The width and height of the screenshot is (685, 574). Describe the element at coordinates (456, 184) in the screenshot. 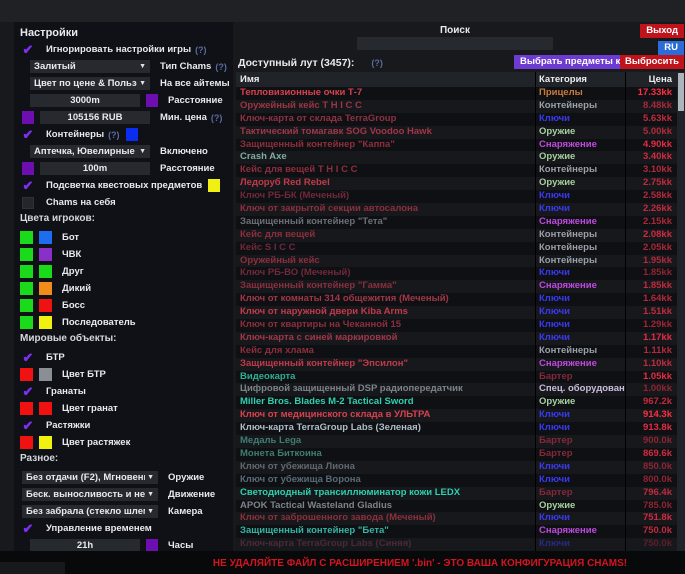

I see `table-row: Ледоруб Red Rebel Оружие 2.75kk` at that location.